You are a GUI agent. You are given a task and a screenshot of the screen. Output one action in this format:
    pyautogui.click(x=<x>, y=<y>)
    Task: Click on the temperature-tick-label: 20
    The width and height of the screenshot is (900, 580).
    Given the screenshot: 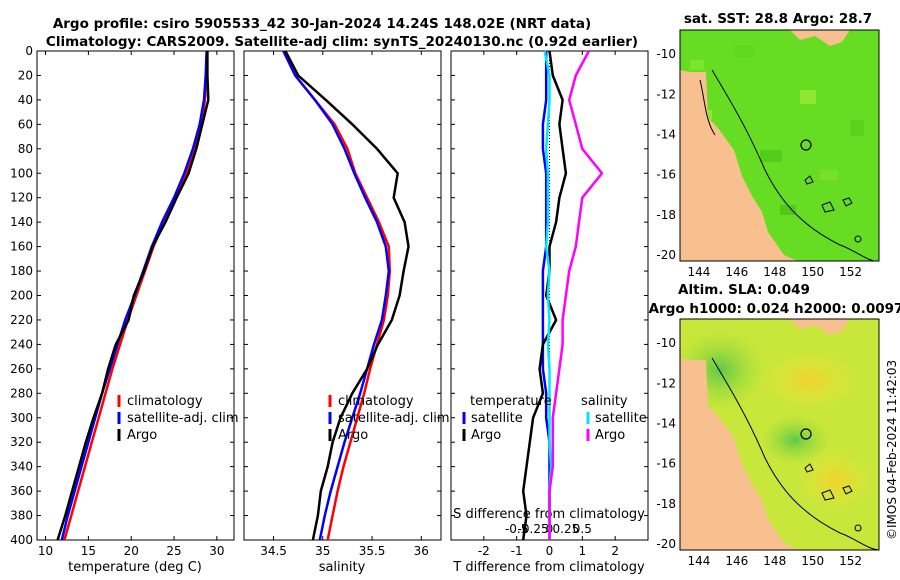 What is the action you would take?
    pyautogui.click(x=131, y=551)
    